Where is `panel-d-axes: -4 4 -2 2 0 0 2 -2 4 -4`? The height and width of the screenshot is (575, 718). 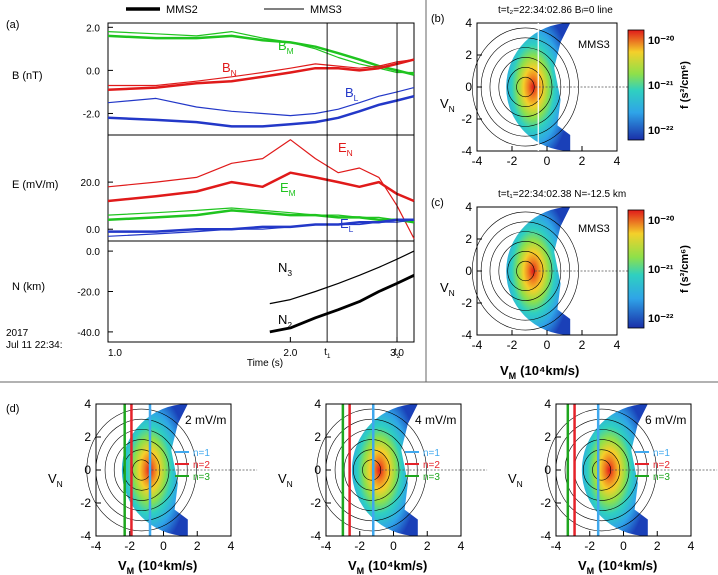
panel-d-axes: -4 4 -2 2 0 0 2 -2 4 -4 is located at coordinates (387, 475).